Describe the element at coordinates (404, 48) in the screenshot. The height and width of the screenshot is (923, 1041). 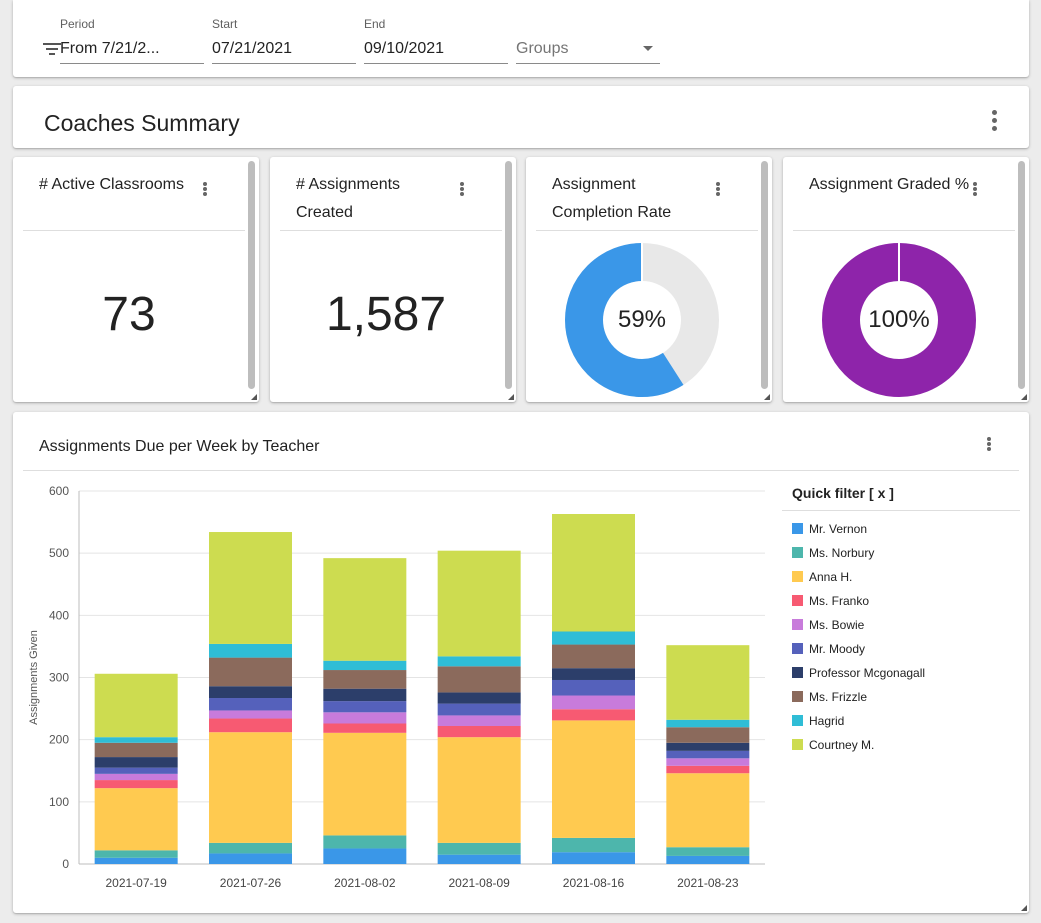
I see `end-date-value: 09/10/2021` at that location.